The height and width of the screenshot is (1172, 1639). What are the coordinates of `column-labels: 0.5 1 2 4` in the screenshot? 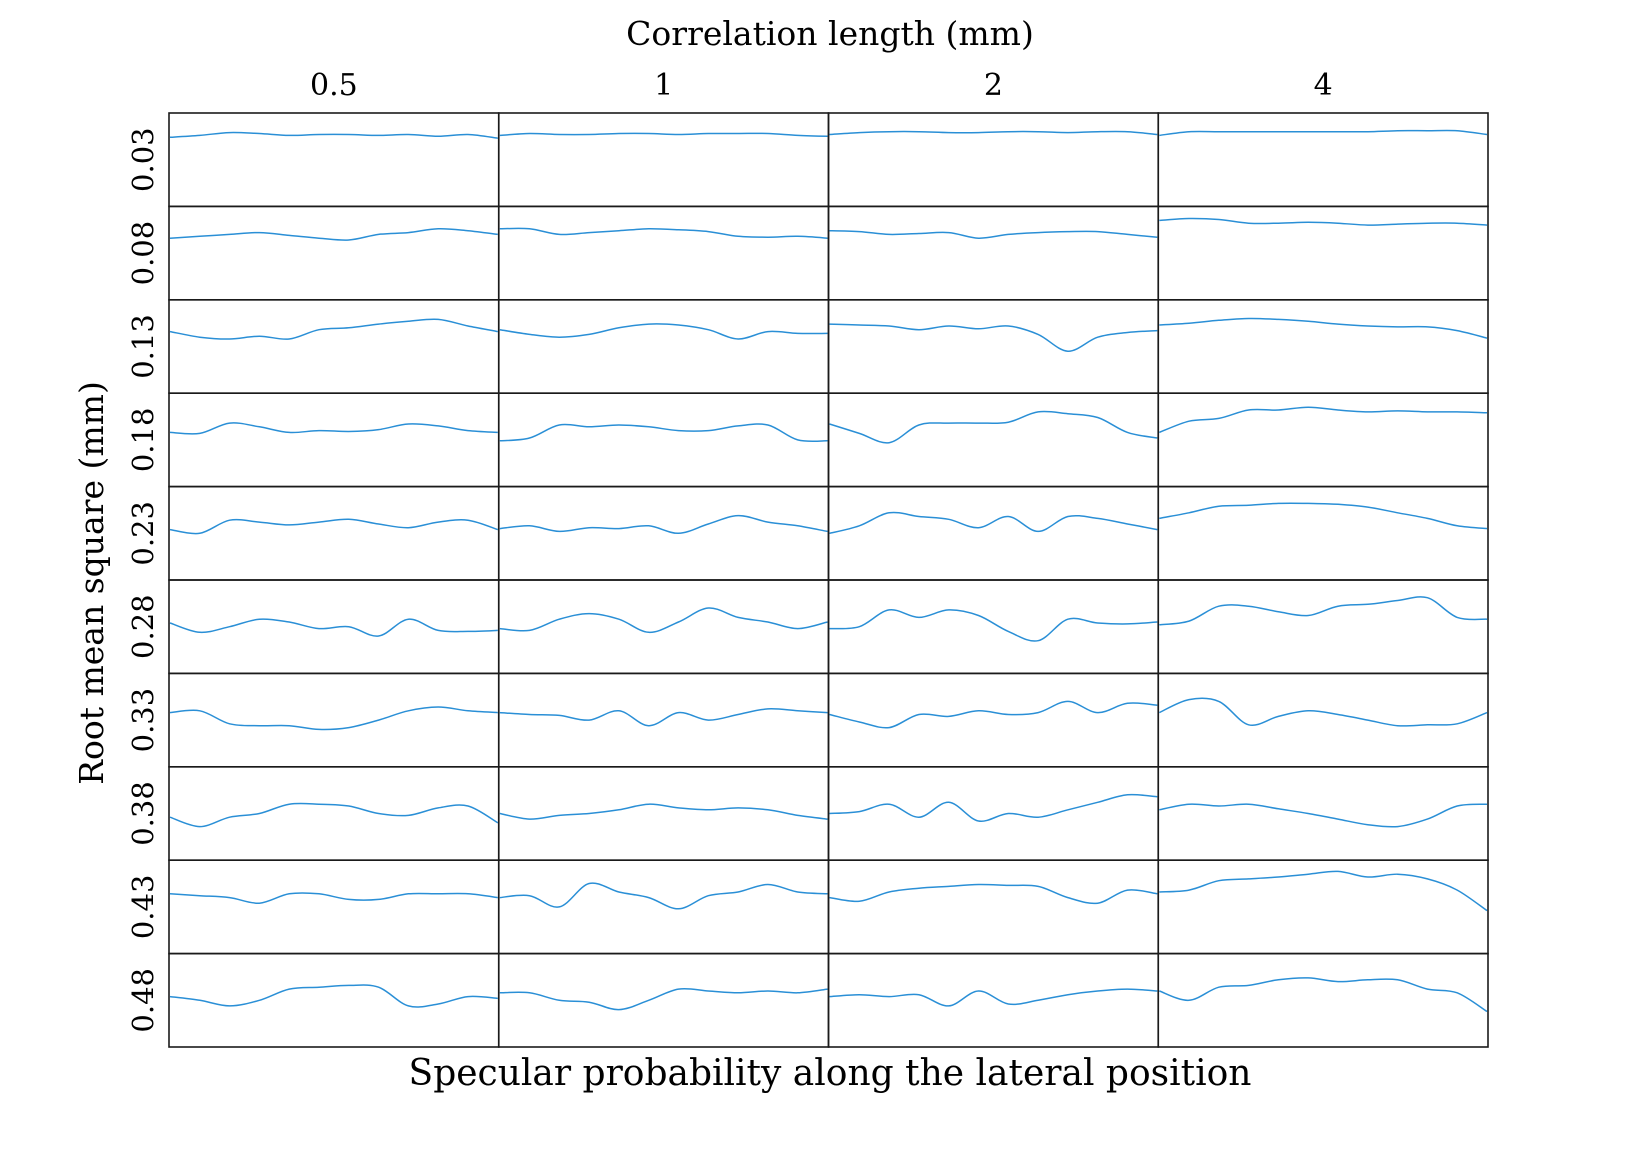 It's located at (821, 85).